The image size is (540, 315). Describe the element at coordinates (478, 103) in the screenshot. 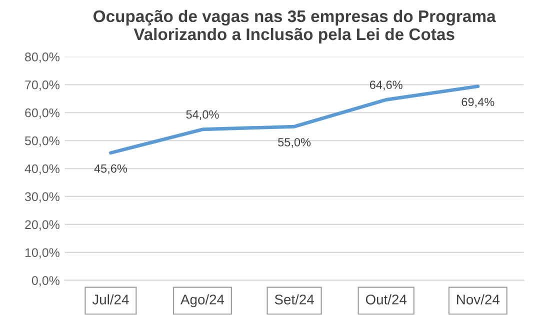

I see `data-label: 69,4%` at that location.